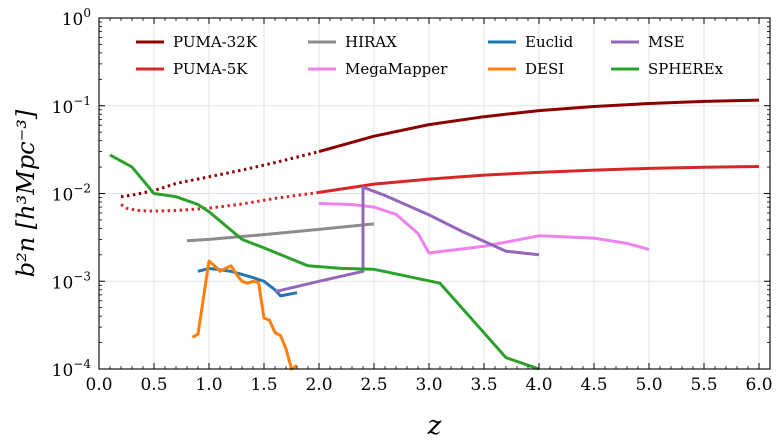  Describe the element at coordinates (71, 106) in the screenshot. I see `y-tick-label: 10⁻¹` at that location.